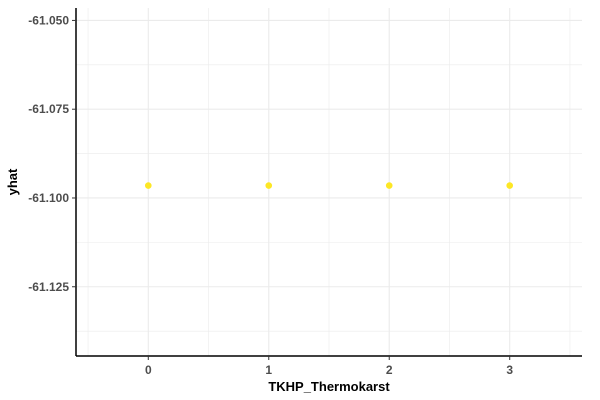  I want to click on y-tick-label: -61.100, so click(48, 198).